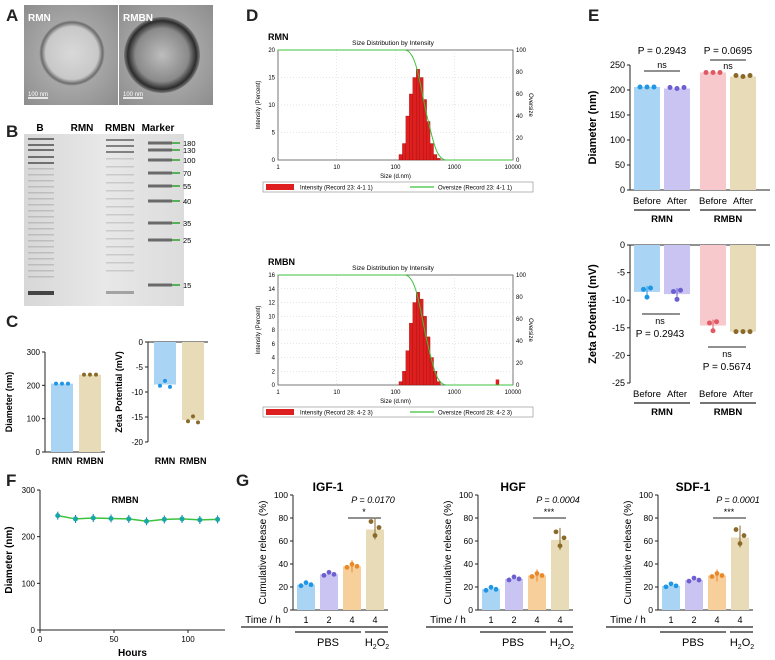  Describe the element at coordinates (466, 495) in the screenshot. I see `g1-y-tick-label: 100` at that location.